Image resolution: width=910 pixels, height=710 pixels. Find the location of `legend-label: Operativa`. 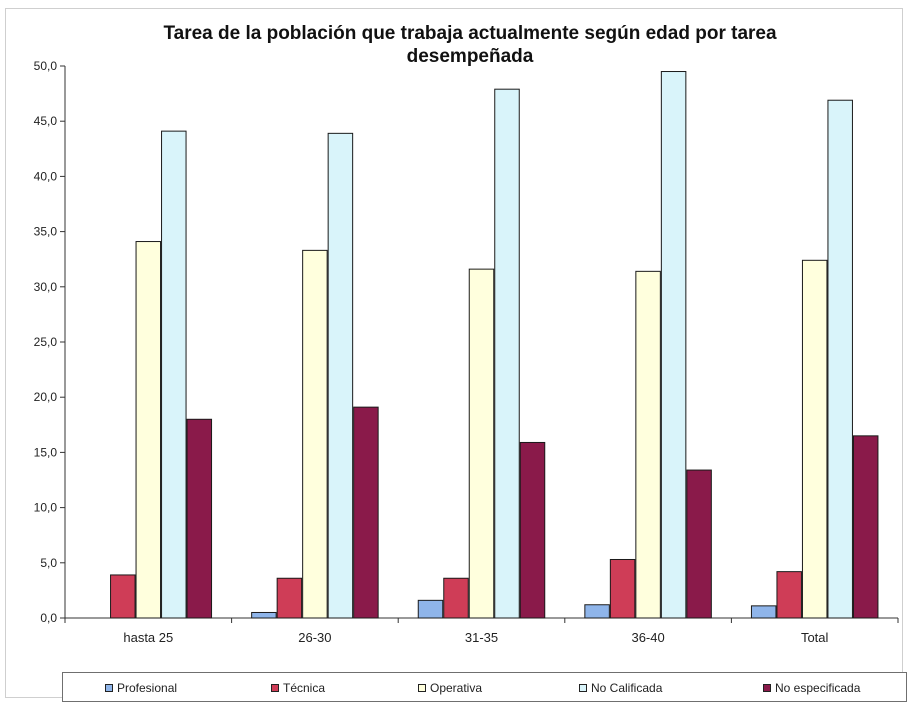

legend-label: Operativa is located at coordinates (456, 688).